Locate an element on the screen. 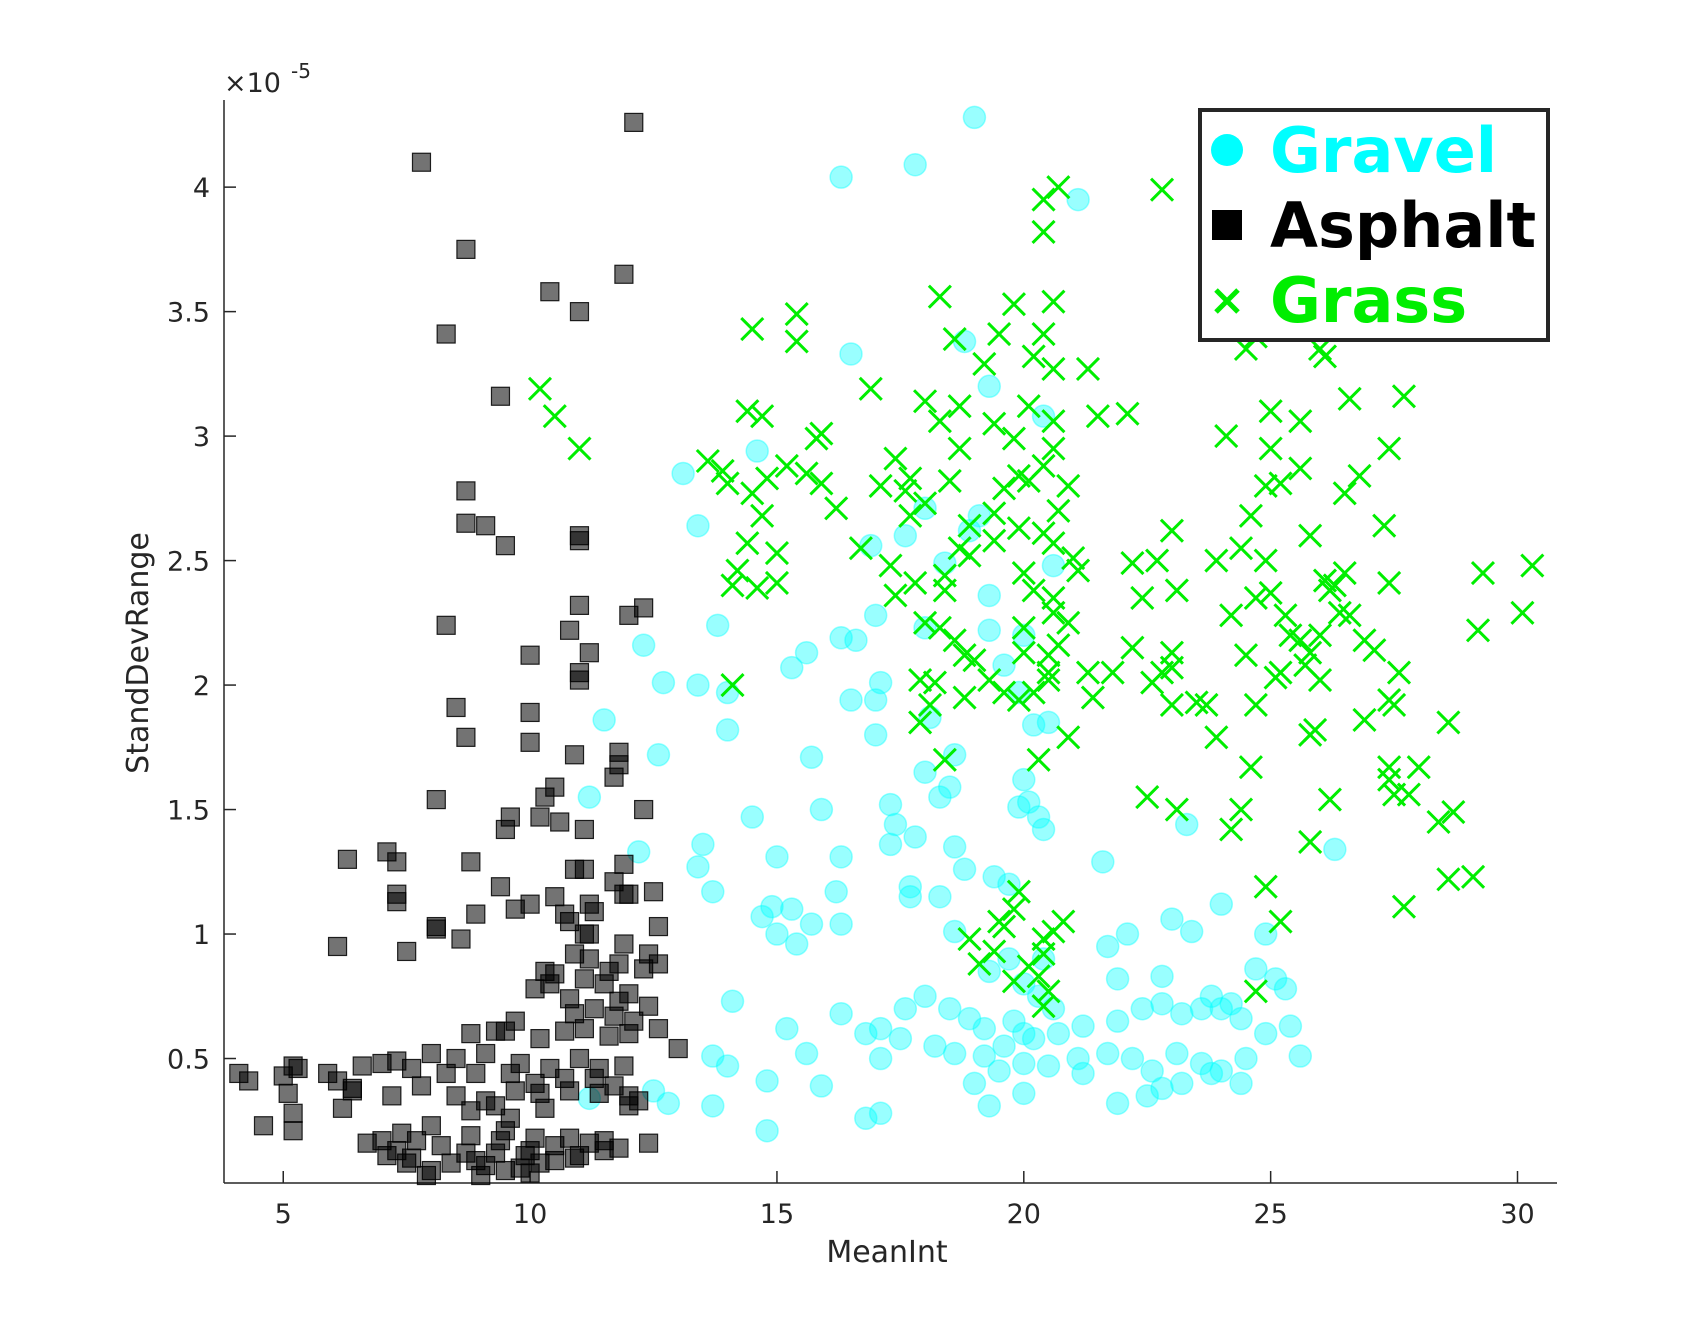  legend-item-grass: Grass is located at coordinates (1340, 300).